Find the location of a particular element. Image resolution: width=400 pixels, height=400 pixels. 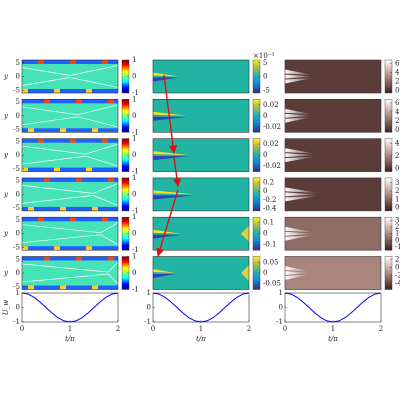

colorbar-tick-label: 0.05 is located at coordinates (271, 263).